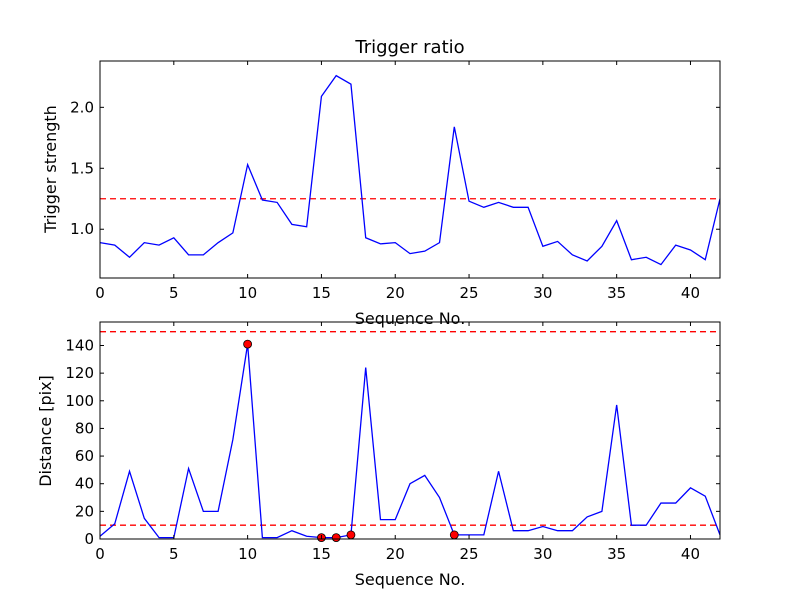 Image resolution: width=800 pixels, height=600 pixels. I want to click on y-tick-label: 1.0, so click(82, 229).